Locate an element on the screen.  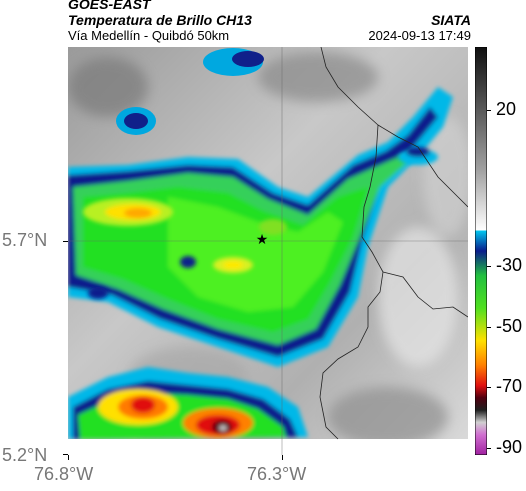
storm-cluster-south is located at coordinates (188, 403).